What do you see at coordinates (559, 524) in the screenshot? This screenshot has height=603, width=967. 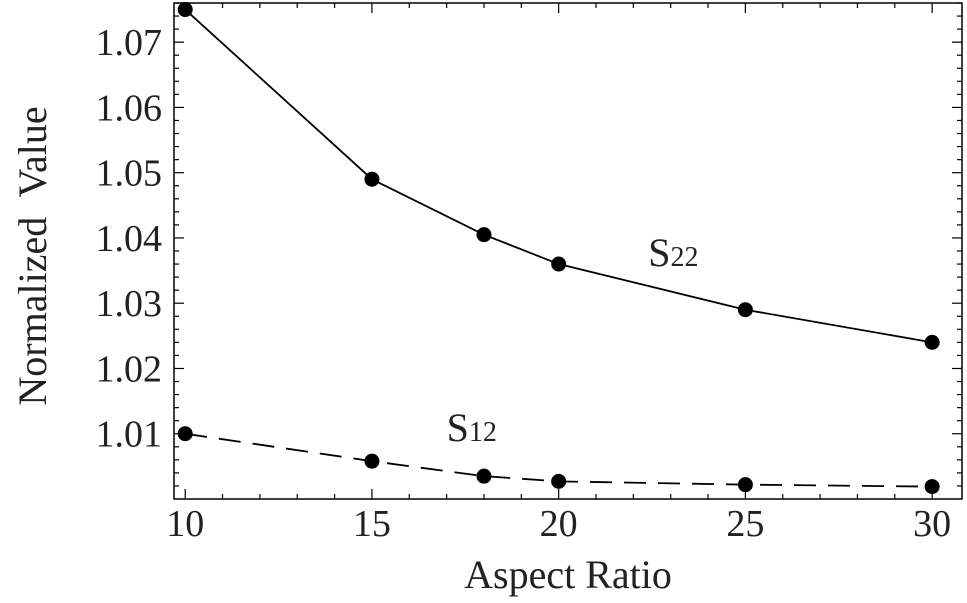 I see `x-tick-label: 20` at bounding box center [559, 524].